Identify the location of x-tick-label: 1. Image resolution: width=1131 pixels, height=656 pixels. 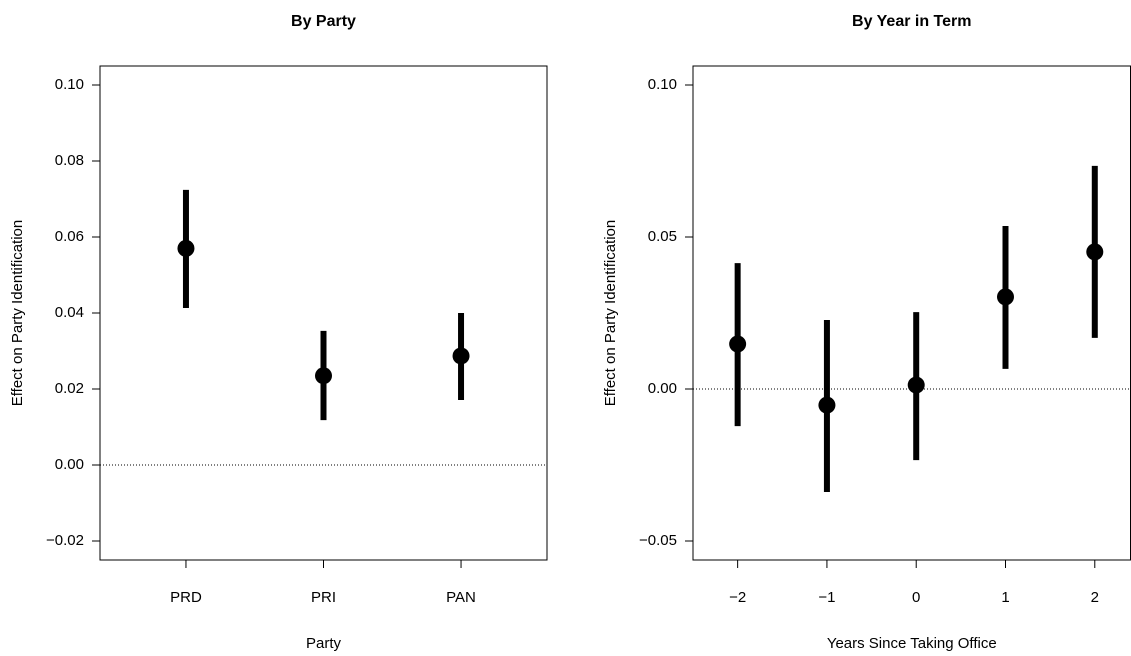
(1005, 597).